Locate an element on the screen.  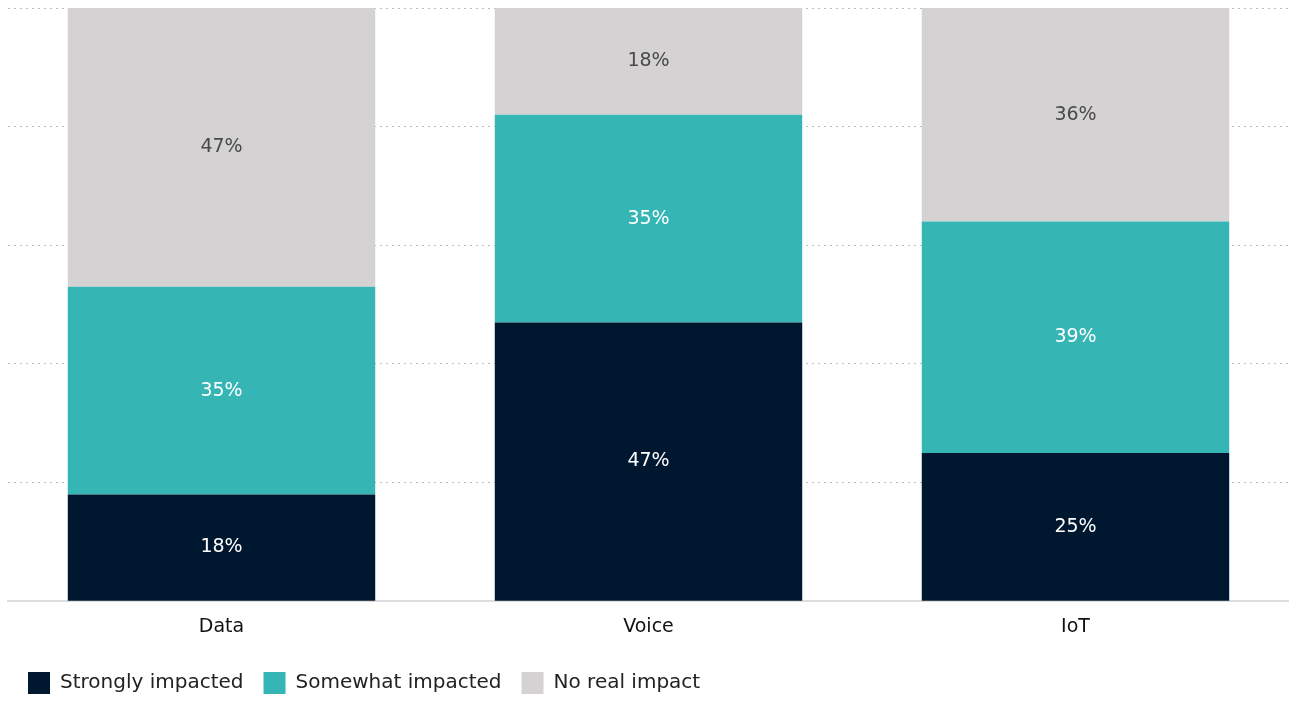
x-tick-label: IoT is located at coordinates (1076, 624).